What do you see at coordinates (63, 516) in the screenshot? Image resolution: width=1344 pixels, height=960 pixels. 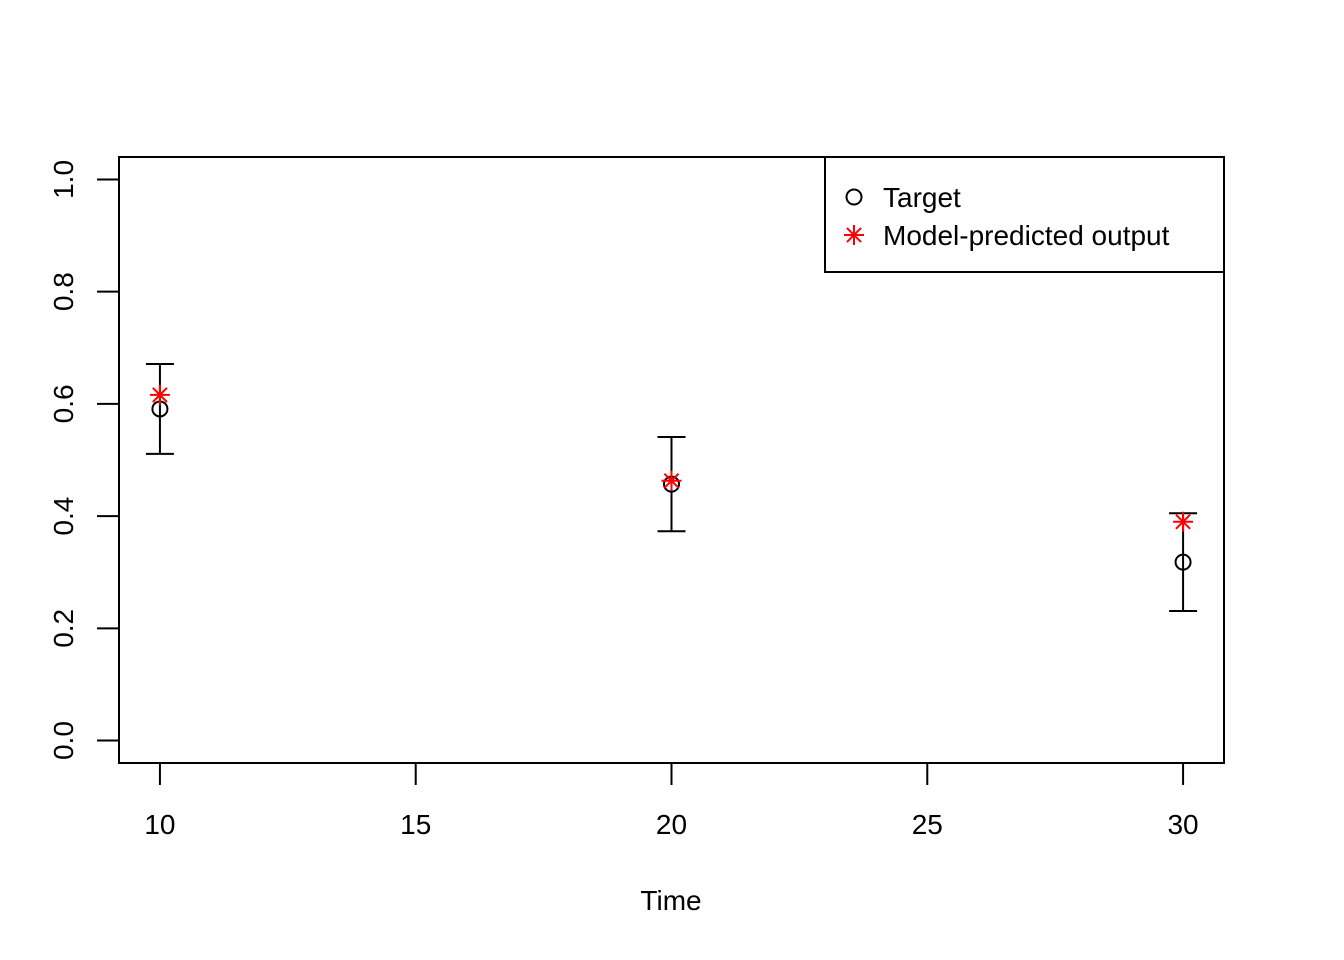 I see `y-tick-label: 0.4` at bounding box center [63, 516].